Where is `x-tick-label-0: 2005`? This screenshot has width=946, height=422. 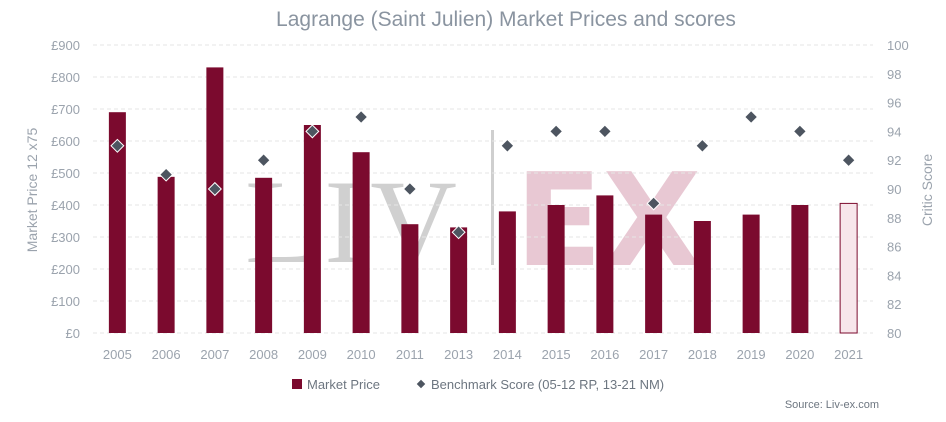 x-tick-label-0: 2005 is located at coordinates (117, 354).